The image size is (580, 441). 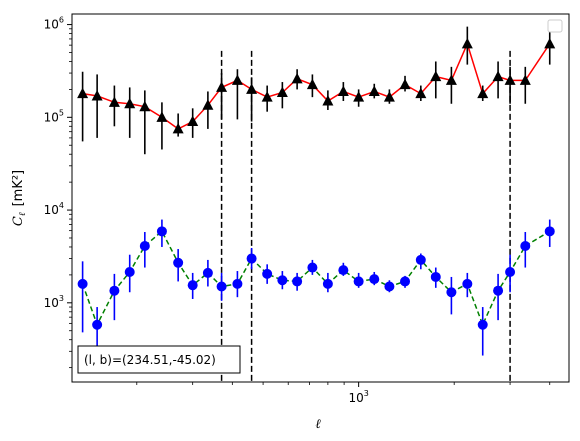 What do you see at coordinates (61, 20) in the screenshot?
I see `y-tick-exp-3: 6` at bounding box center [61, 20].